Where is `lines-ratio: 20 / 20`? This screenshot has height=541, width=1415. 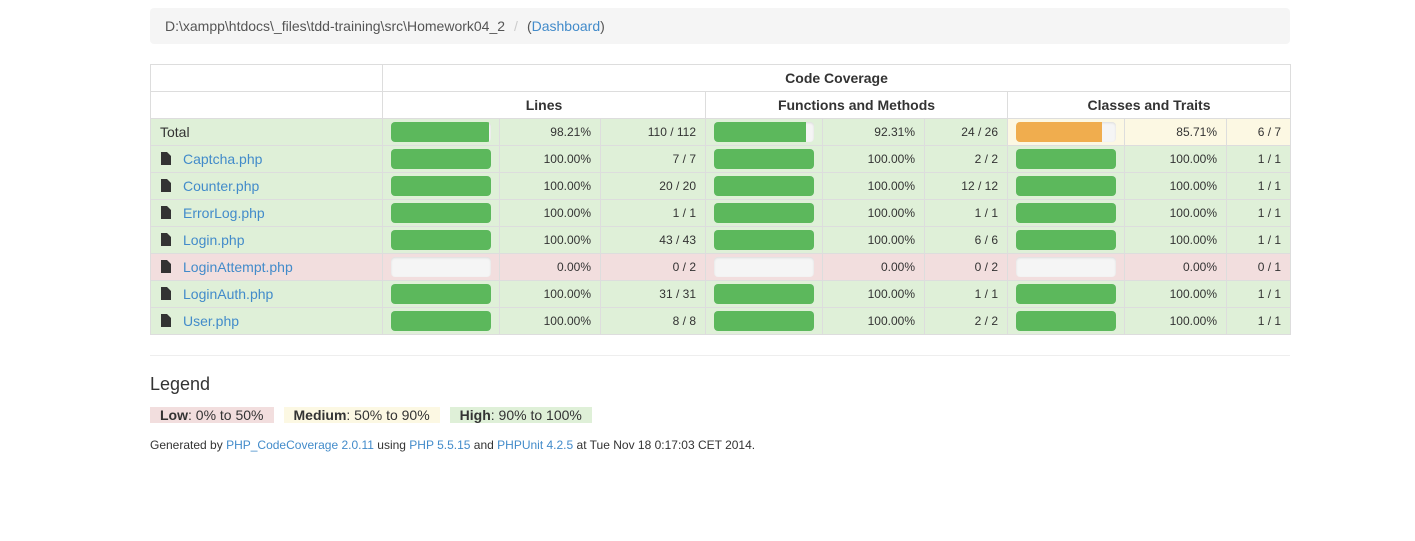 lines-ratio: 20 / 20 is located at coordinates (653, 186).